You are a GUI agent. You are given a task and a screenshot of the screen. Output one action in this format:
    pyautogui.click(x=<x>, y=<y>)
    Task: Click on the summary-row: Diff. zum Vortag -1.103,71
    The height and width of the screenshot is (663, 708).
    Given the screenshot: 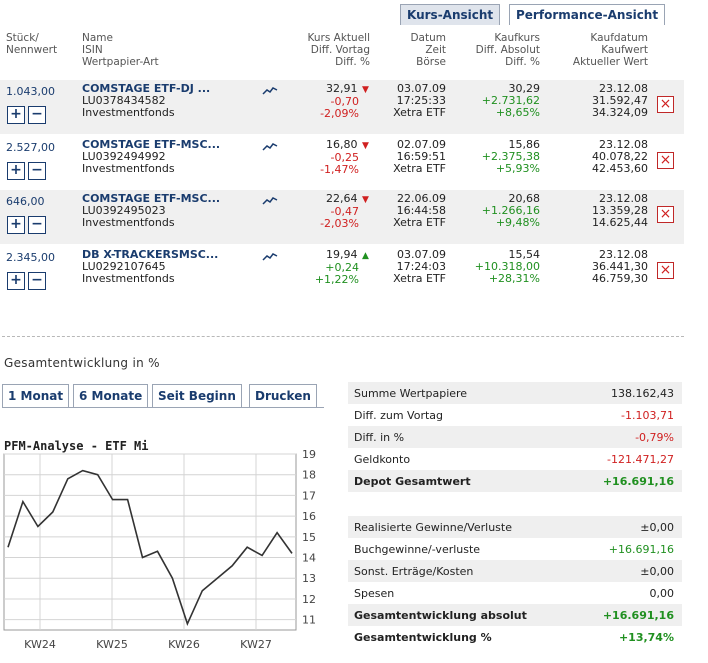 What is the action you would take?
    pyautogui.click(x=515, y=415)
    